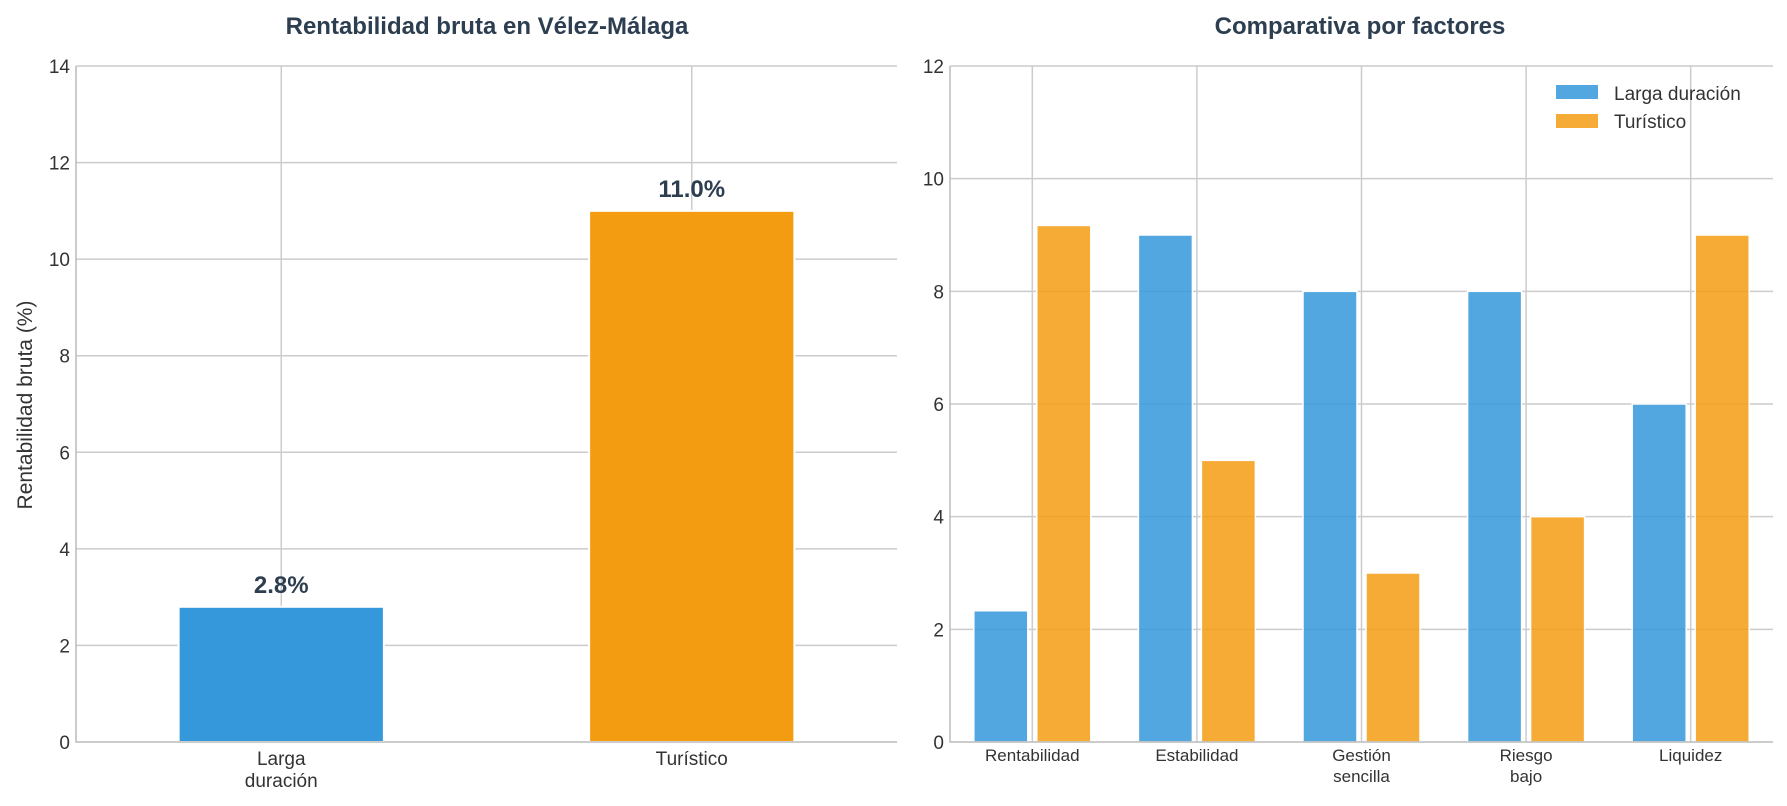 The width and height of the screenshot is (1787, 806). Describe the element at coordinates (64, 453) in the screenshot. I see `left-y-tick-label: 6` at that location.